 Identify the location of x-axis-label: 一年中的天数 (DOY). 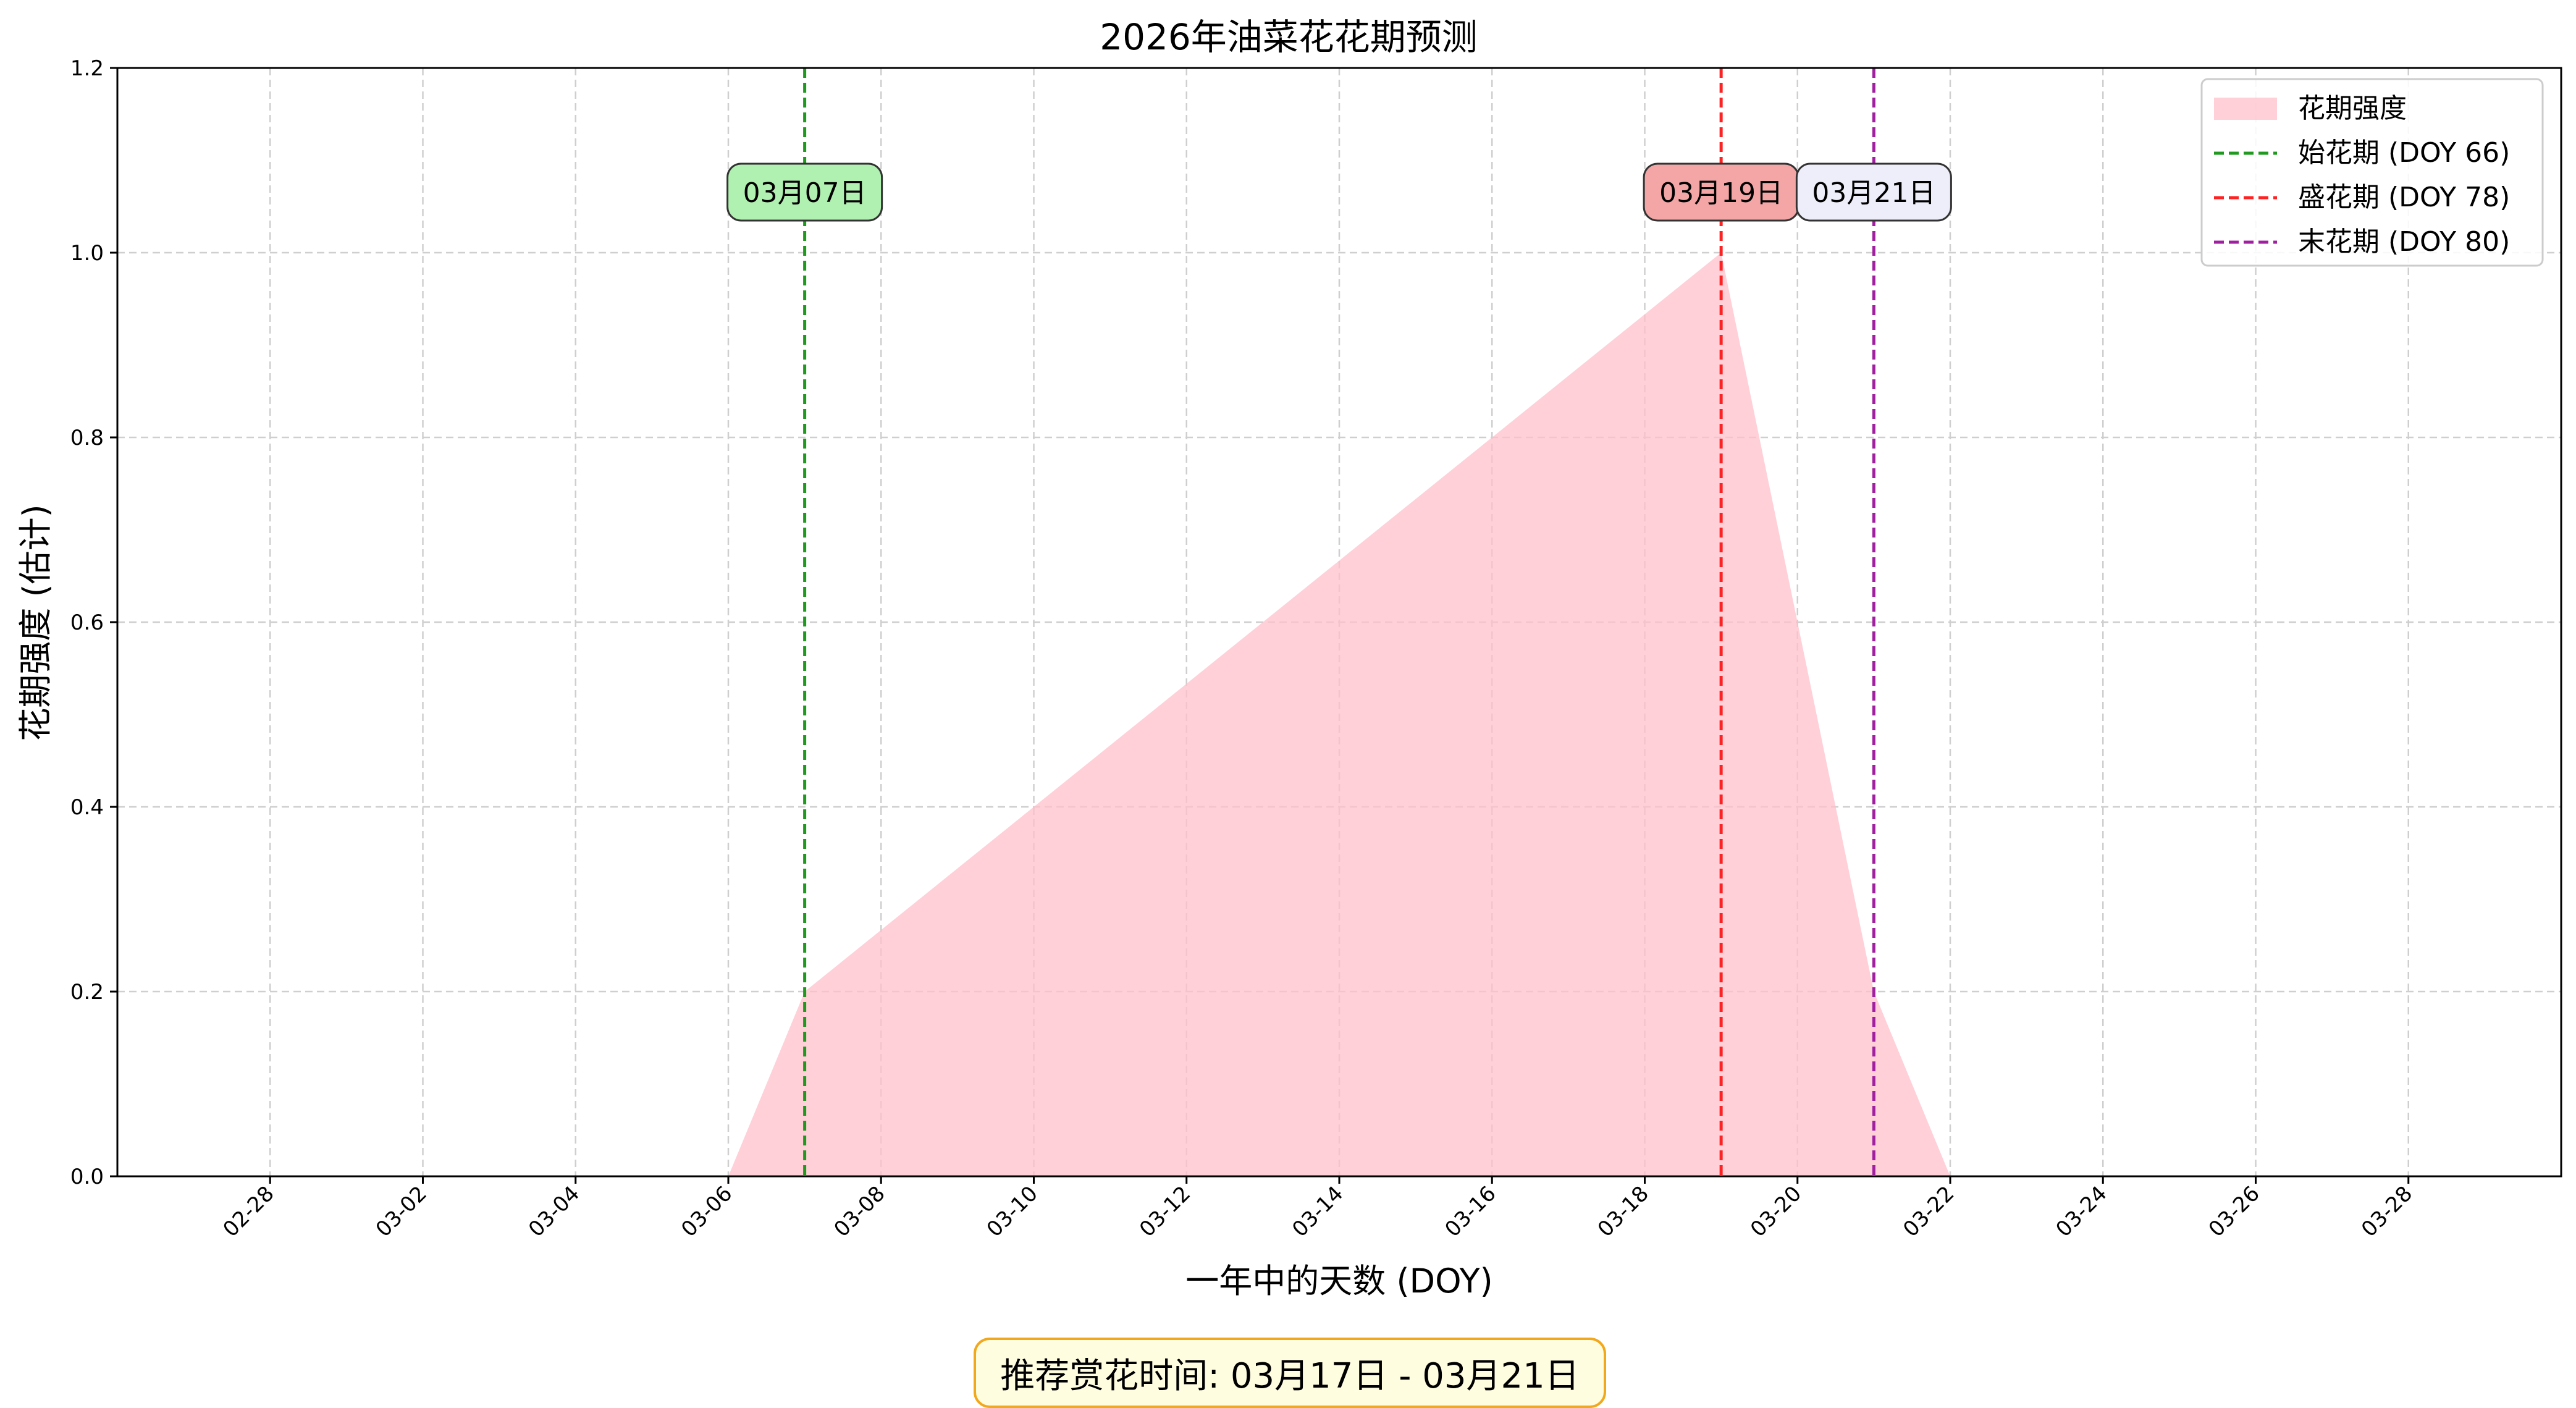
(1338, 1281).